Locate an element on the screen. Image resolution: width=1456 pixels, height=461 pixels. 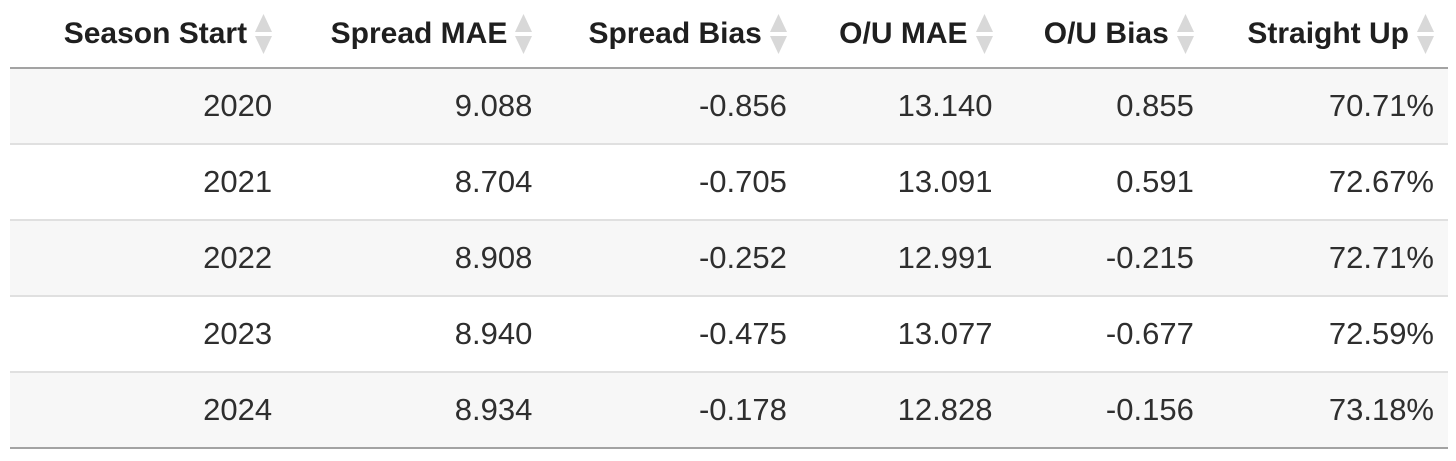
column-header-straight-up: Straight Up is located at coordinates (1327, 34).